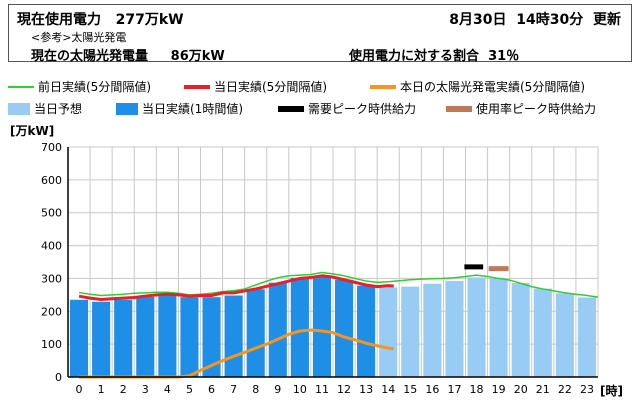  I want to click on y-tick-label: 500, so click(51, 213).